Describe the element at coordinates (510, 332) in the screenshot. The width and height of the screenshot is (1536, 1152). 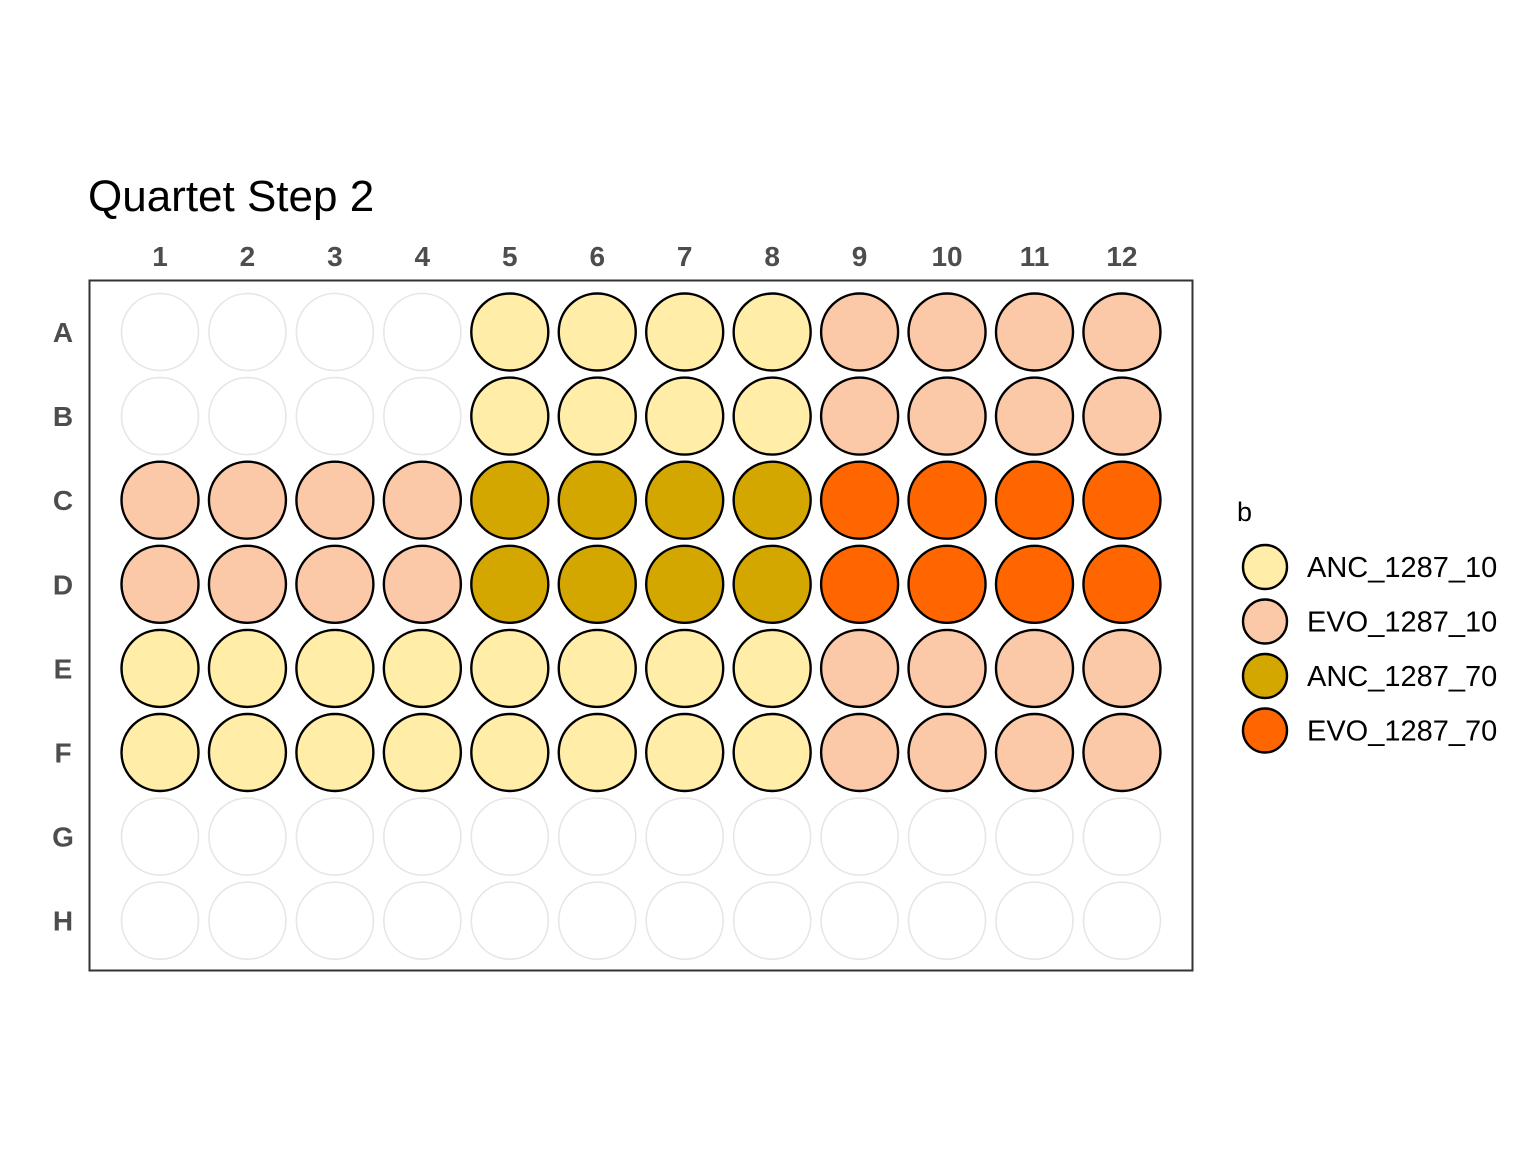
I see `well-A5` at that location.